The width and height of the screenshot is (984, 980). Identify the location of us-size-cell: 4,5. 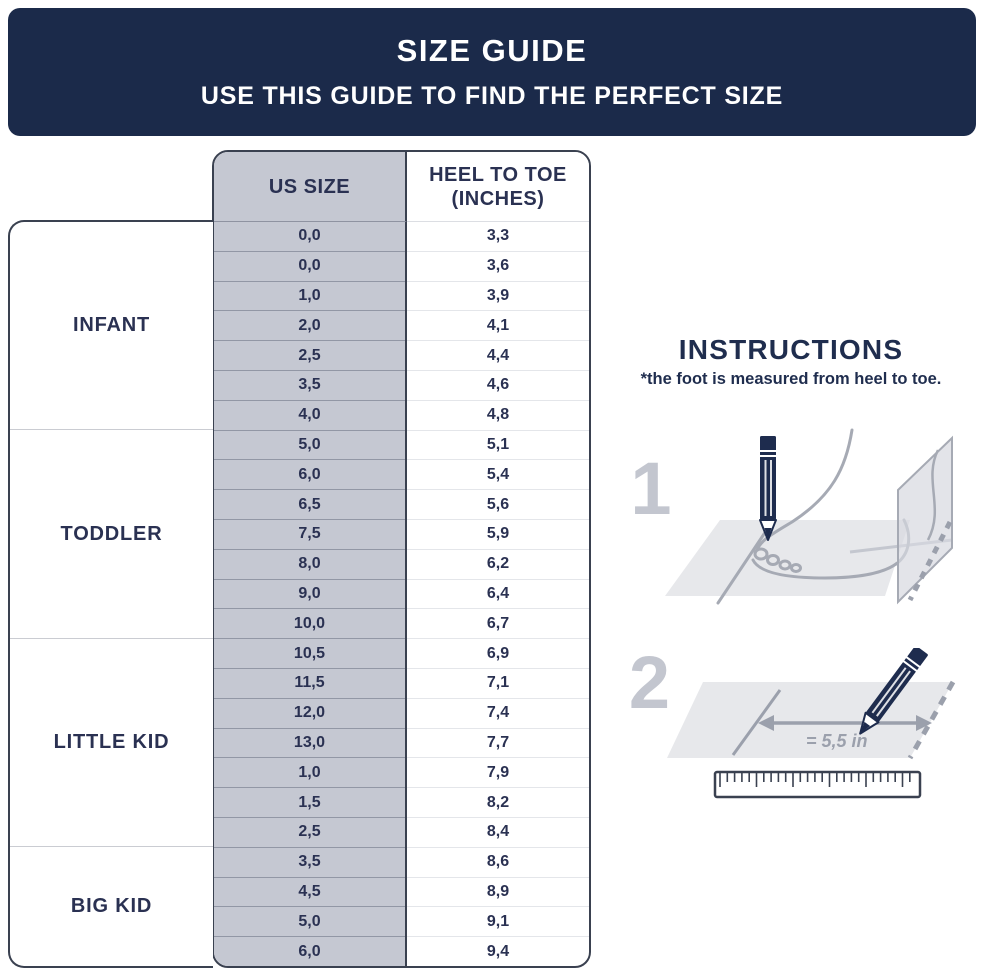
(309, 893).